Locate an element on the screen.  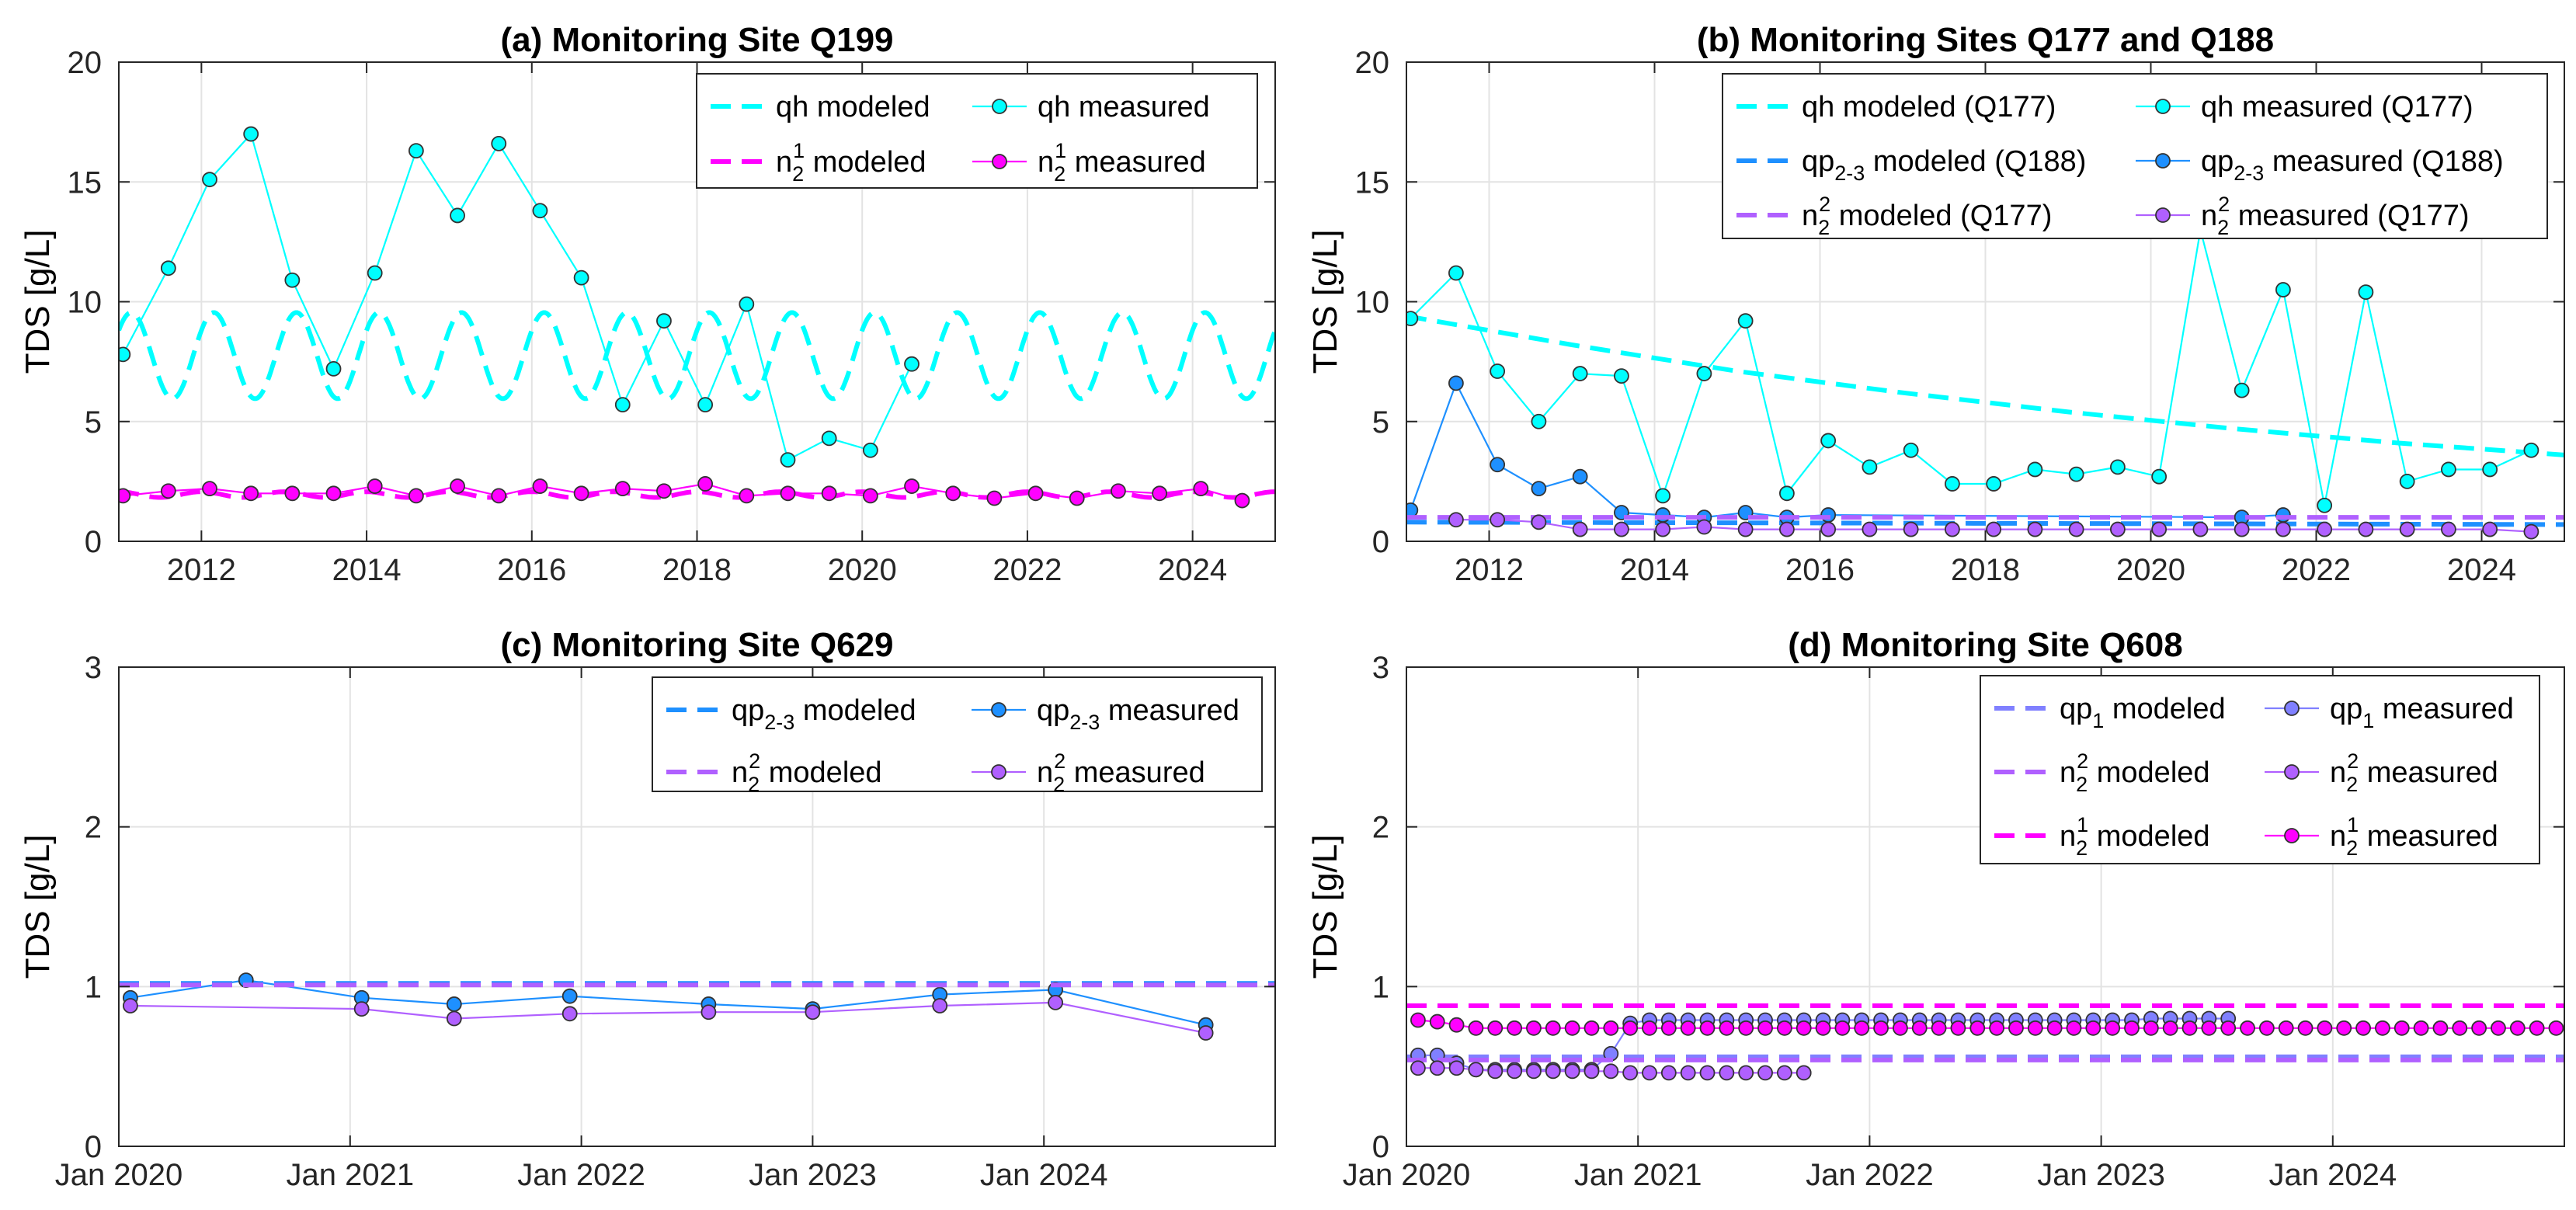
legend-label-superscript: 2 is located at coordinates (754, 761).